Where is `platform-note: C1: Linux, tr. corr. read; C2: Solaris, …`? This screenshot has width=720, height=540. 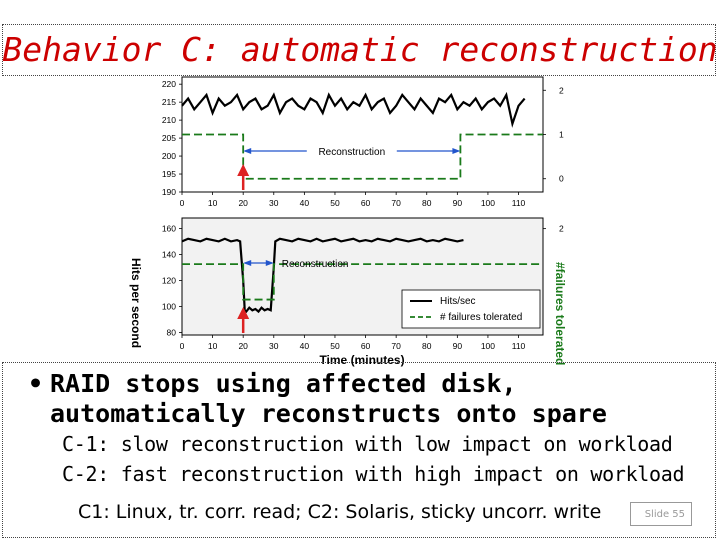
platform-note: C1: Linux, tr. corr. read; C2: Solaris, … is located at coordinates (340, 512).